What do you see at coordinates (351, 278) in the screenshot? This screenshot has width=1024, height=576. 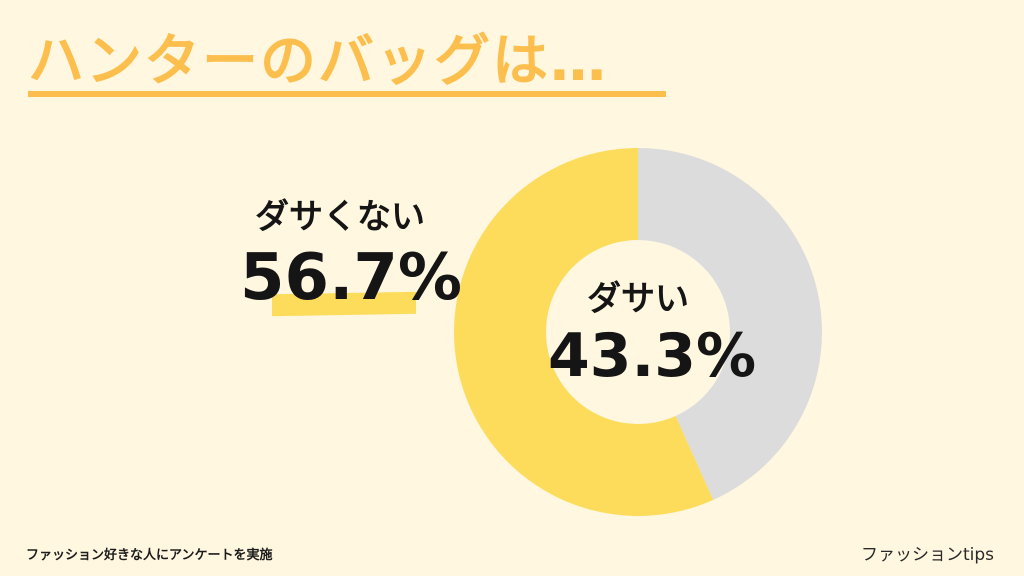 I see `slice-value-dasakunai: 56.7%` at bounding box center [351, 278].